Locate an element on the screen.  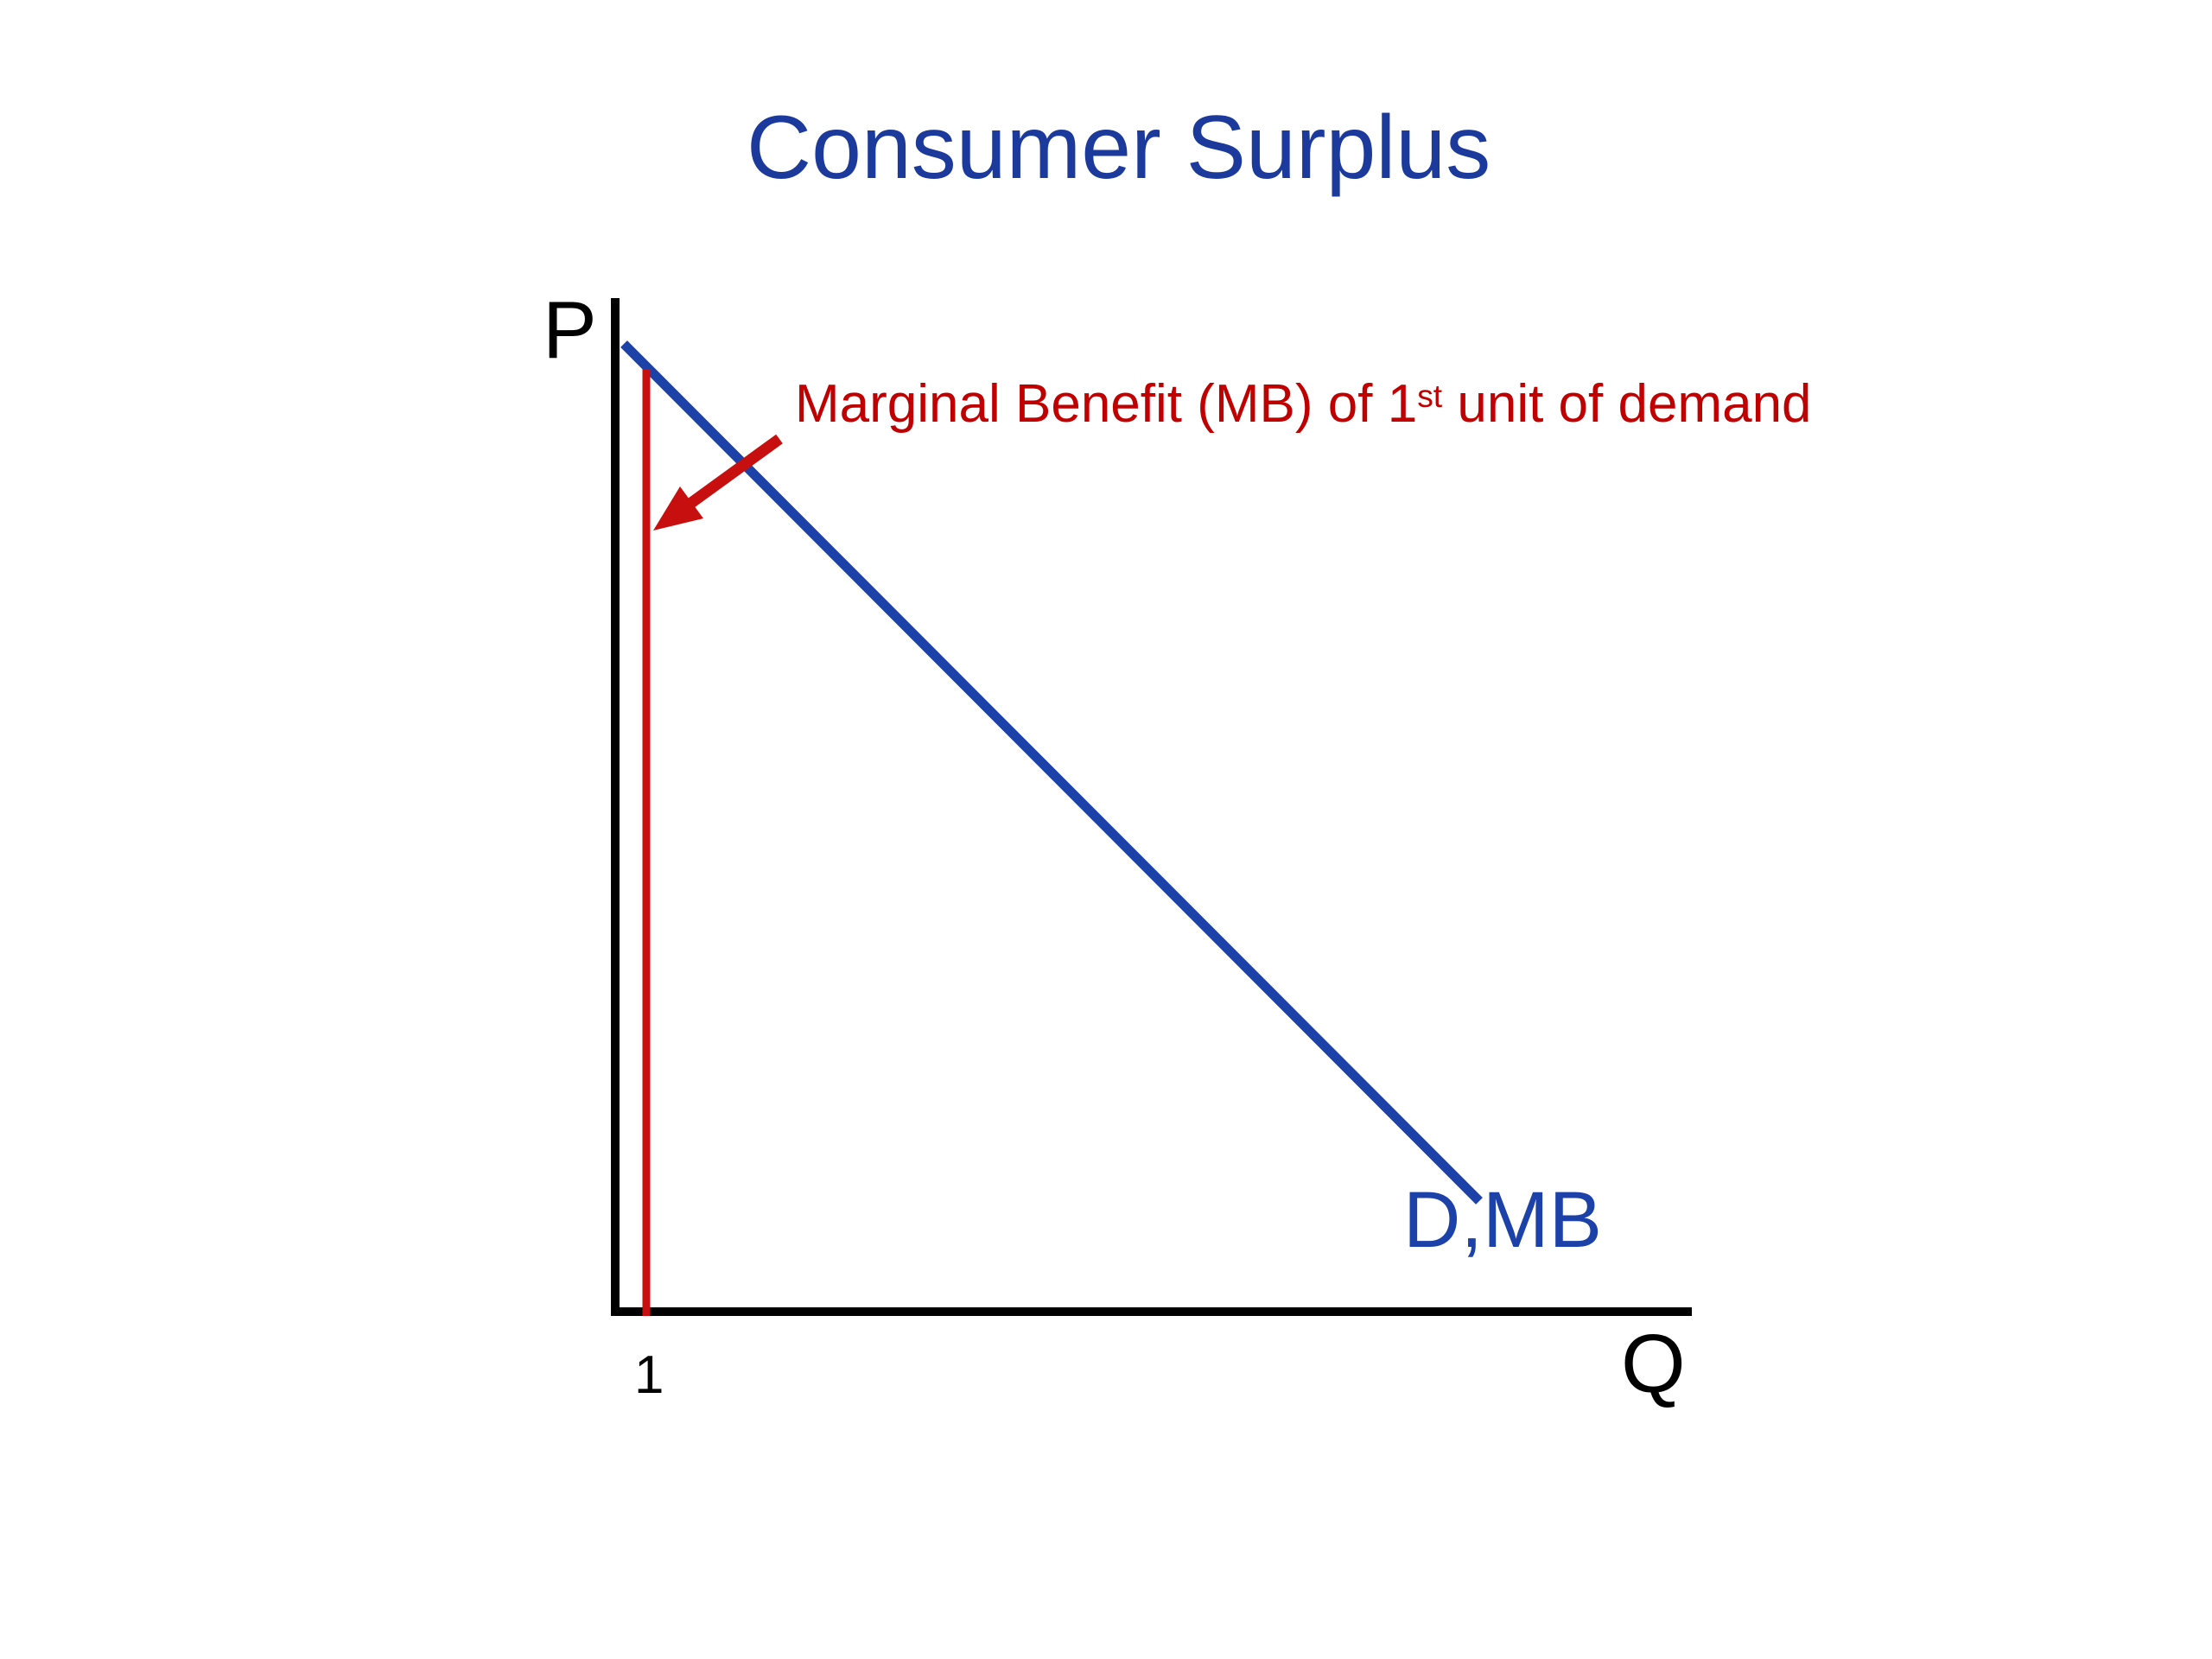
annotation-text-after: unit of demand is located at coordinates (1627, 404).